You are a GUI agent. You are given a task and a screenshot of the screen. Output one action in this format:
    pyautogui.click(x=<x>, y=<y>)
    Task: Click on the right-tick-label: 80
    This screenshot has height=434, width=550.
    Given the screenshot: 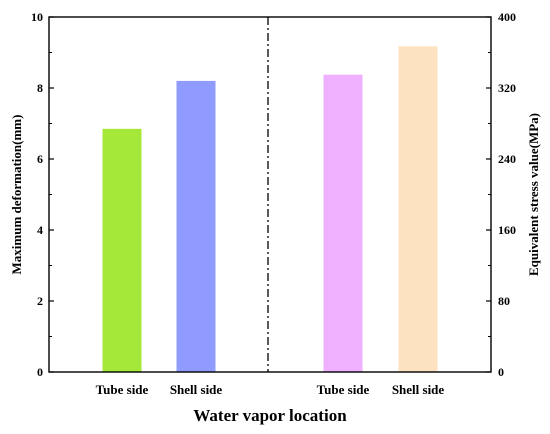 What is the action you would take?
    pyautogui.click(x=504, y=301)
    